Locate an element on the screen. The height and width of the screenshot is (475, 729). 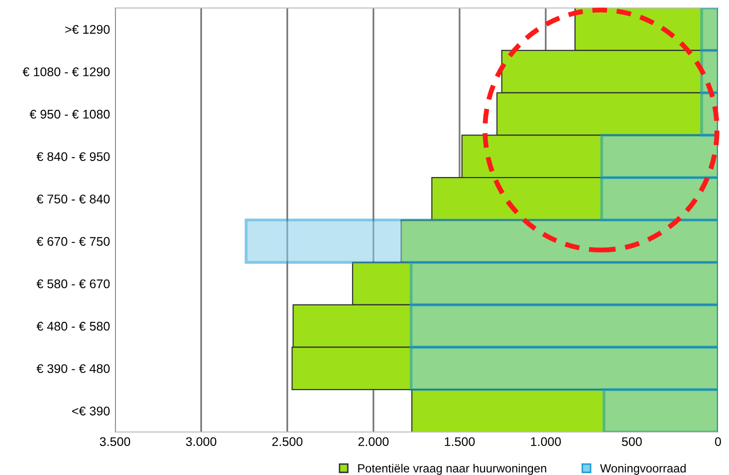
y-tick-label: € 950 - € 1080 is located at coordinates (70, 114).